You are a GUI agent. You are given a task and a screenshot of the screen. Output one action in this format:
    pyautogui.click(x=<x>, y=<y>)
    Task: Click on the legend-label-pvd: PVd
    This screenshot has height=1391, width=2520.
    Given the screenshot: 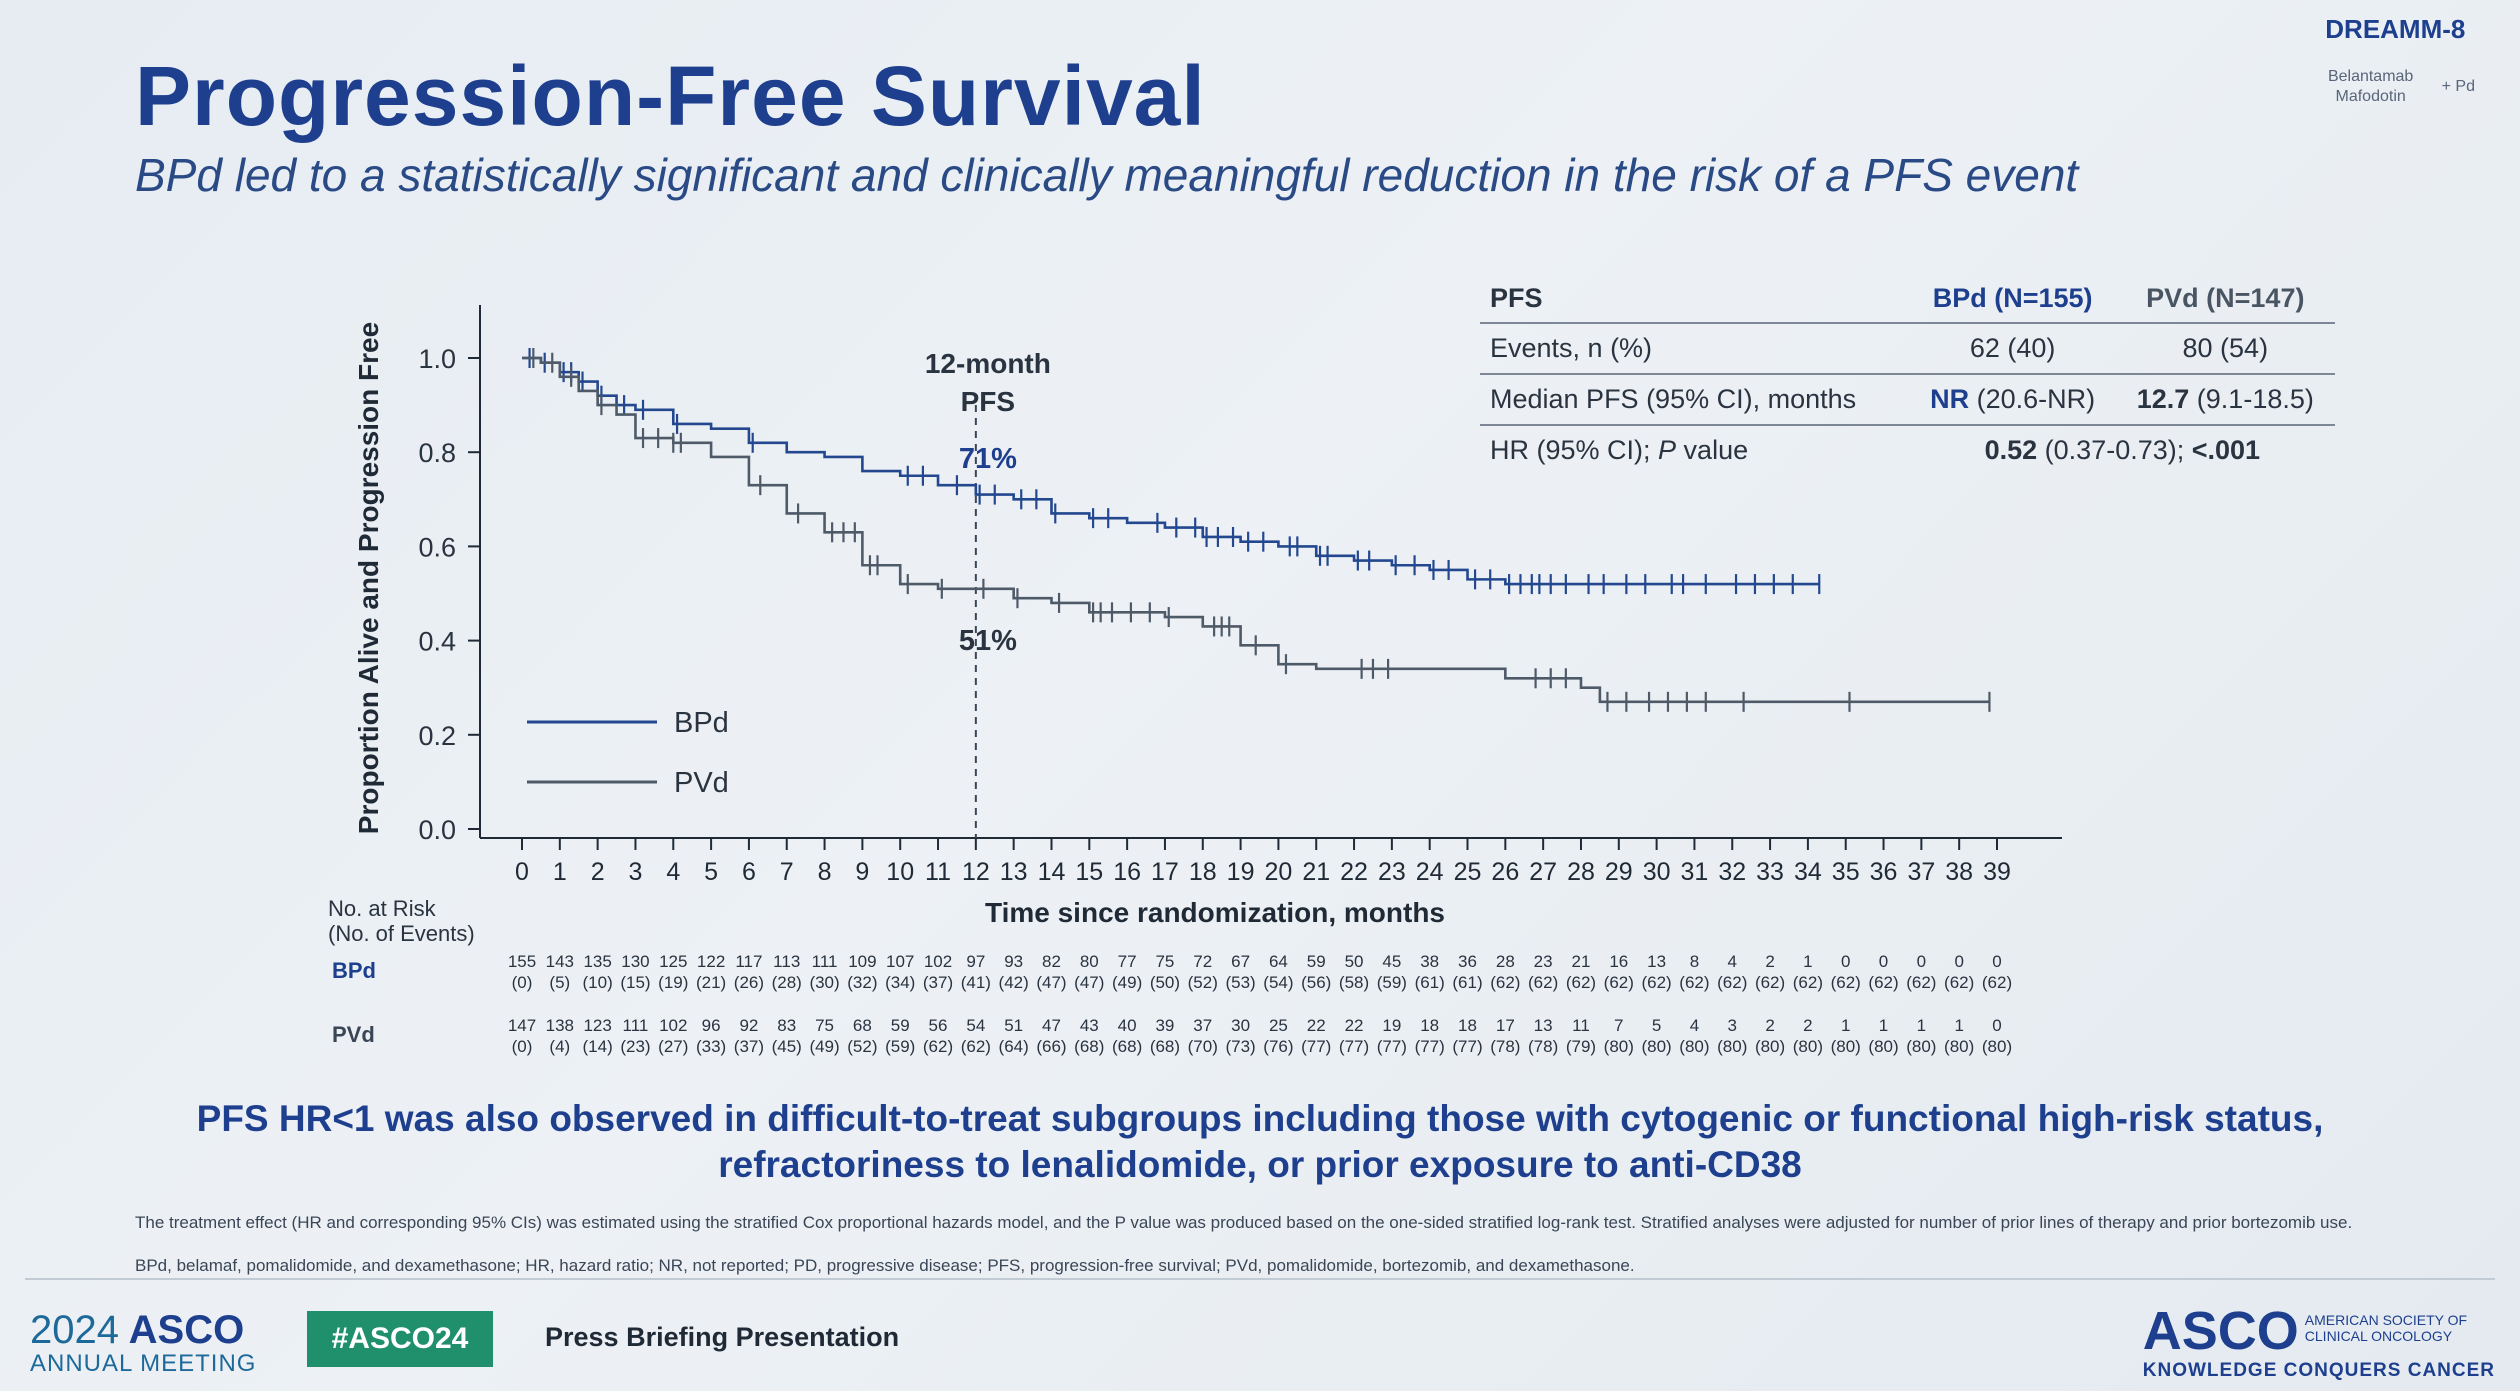 What is the action you would take?
    pyautogui.click(x=701, y=783)
    